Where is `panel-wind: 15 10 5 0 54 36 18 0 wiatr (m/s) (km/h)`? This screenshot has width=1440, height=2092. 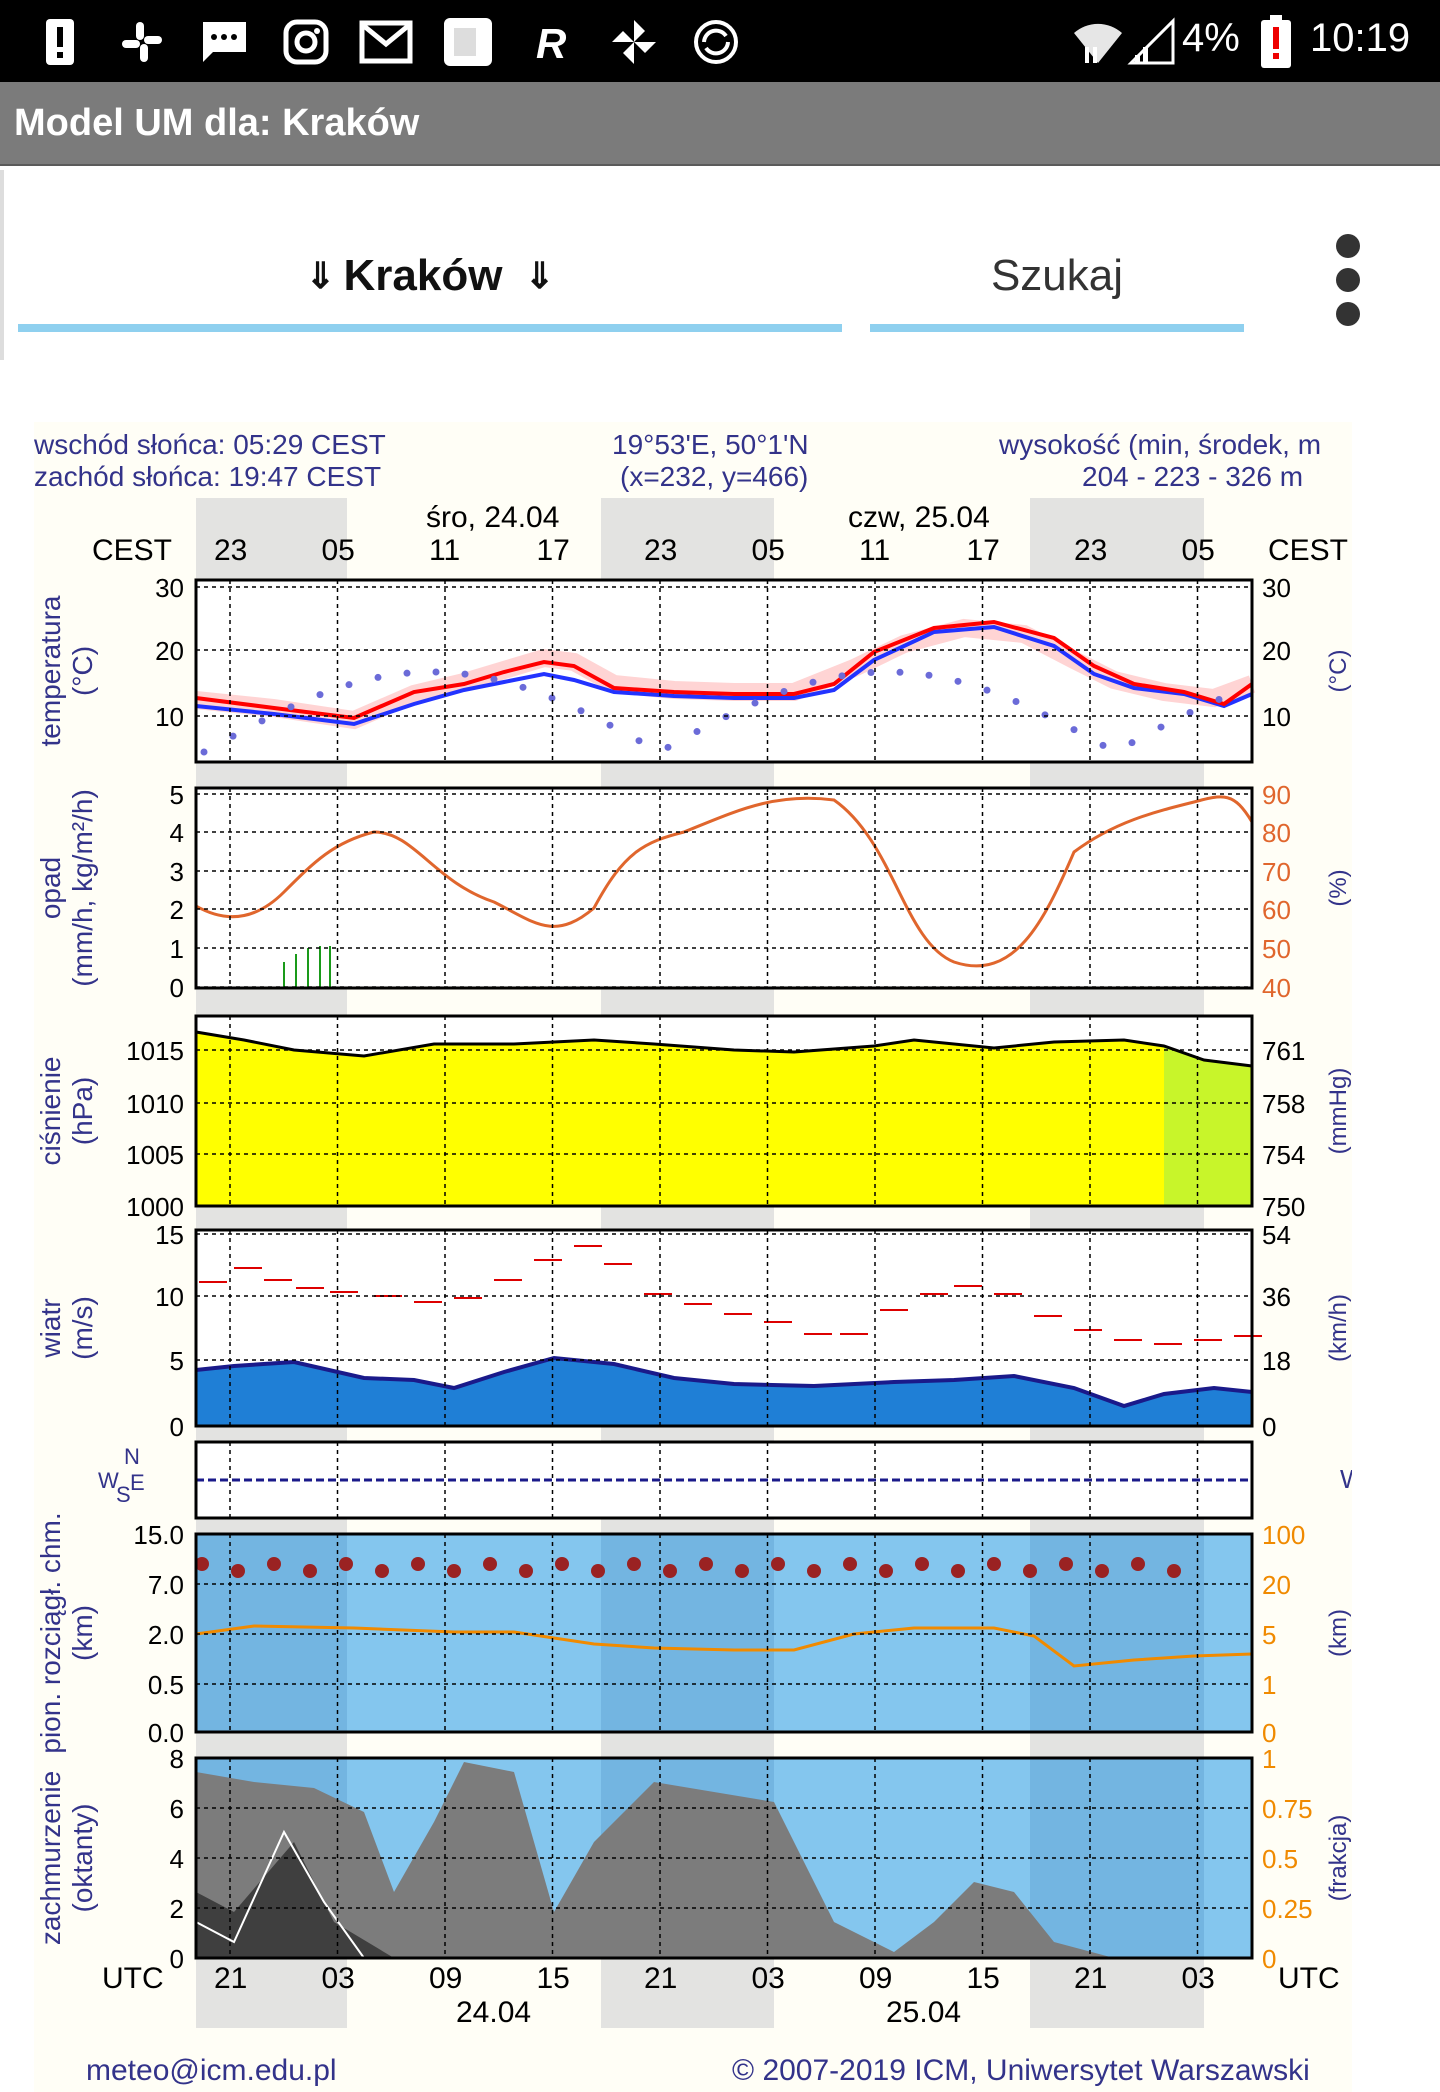 panel-wind: 15 10 5 0 54 36 18 0 wiatr (m/s) (km/h) is located at coordinates (693, 1331).